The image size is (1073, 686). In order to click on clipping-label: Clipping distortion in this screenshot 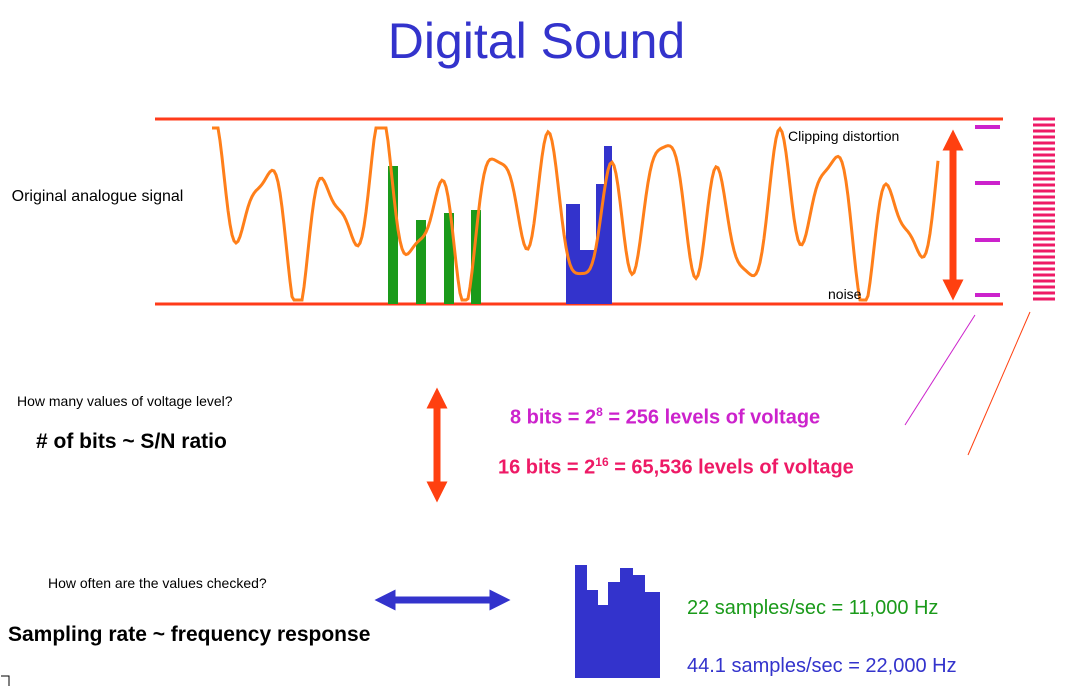, I will do `click(844, 136)`.